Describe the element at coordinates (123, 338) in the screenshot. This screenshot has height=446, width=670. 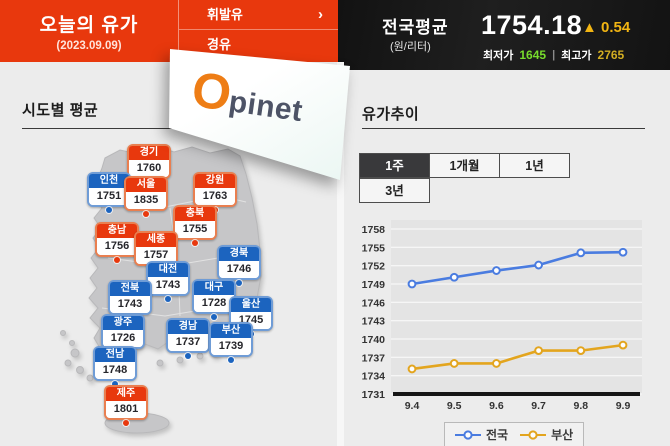
I see `region-price: 1726` at that location.